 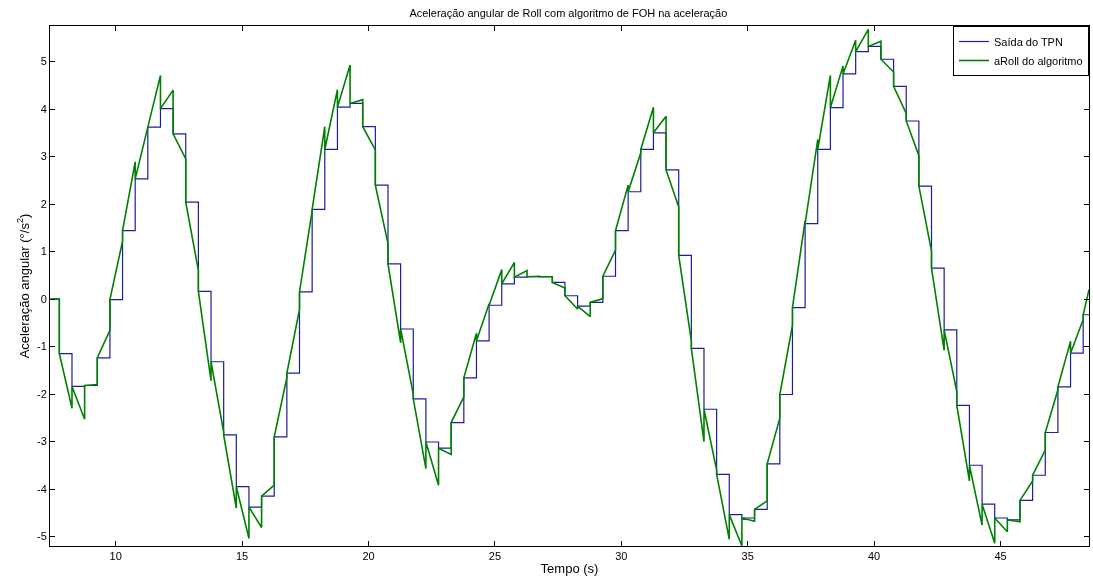 I want to click on y-tick-label: 5, so click(x=43, y=61).